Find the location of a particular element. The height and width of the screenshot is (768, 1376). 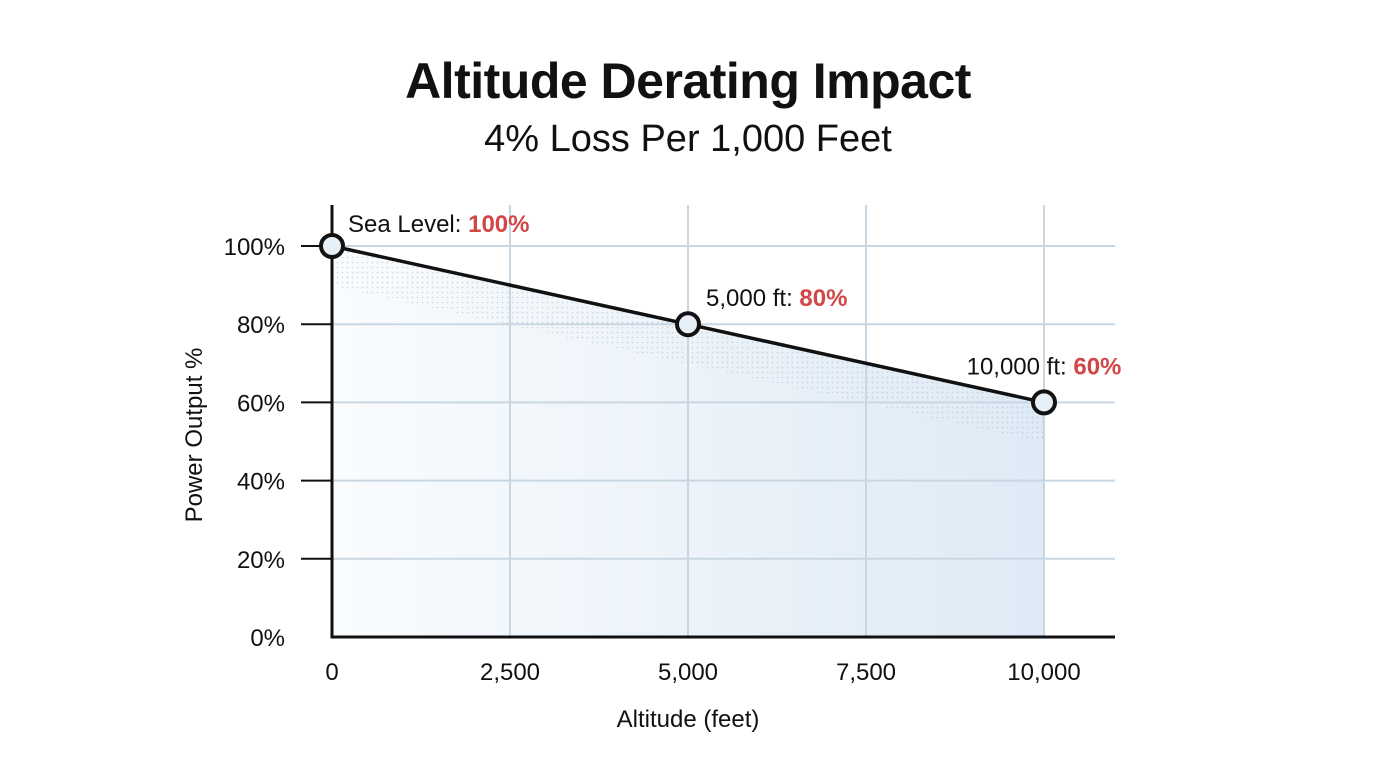

y-axis-label: Power Output % is located at coordinates (194, 435).